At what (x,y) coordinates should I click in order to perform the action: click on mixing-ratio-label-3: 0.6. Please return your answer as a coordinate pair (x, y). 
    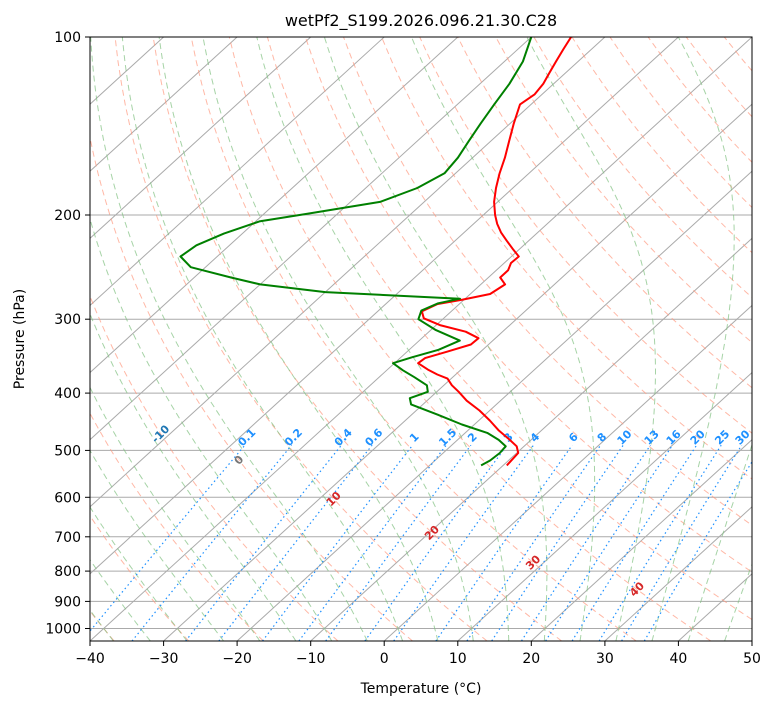
    Looking at the image, I should click on (373, 437).